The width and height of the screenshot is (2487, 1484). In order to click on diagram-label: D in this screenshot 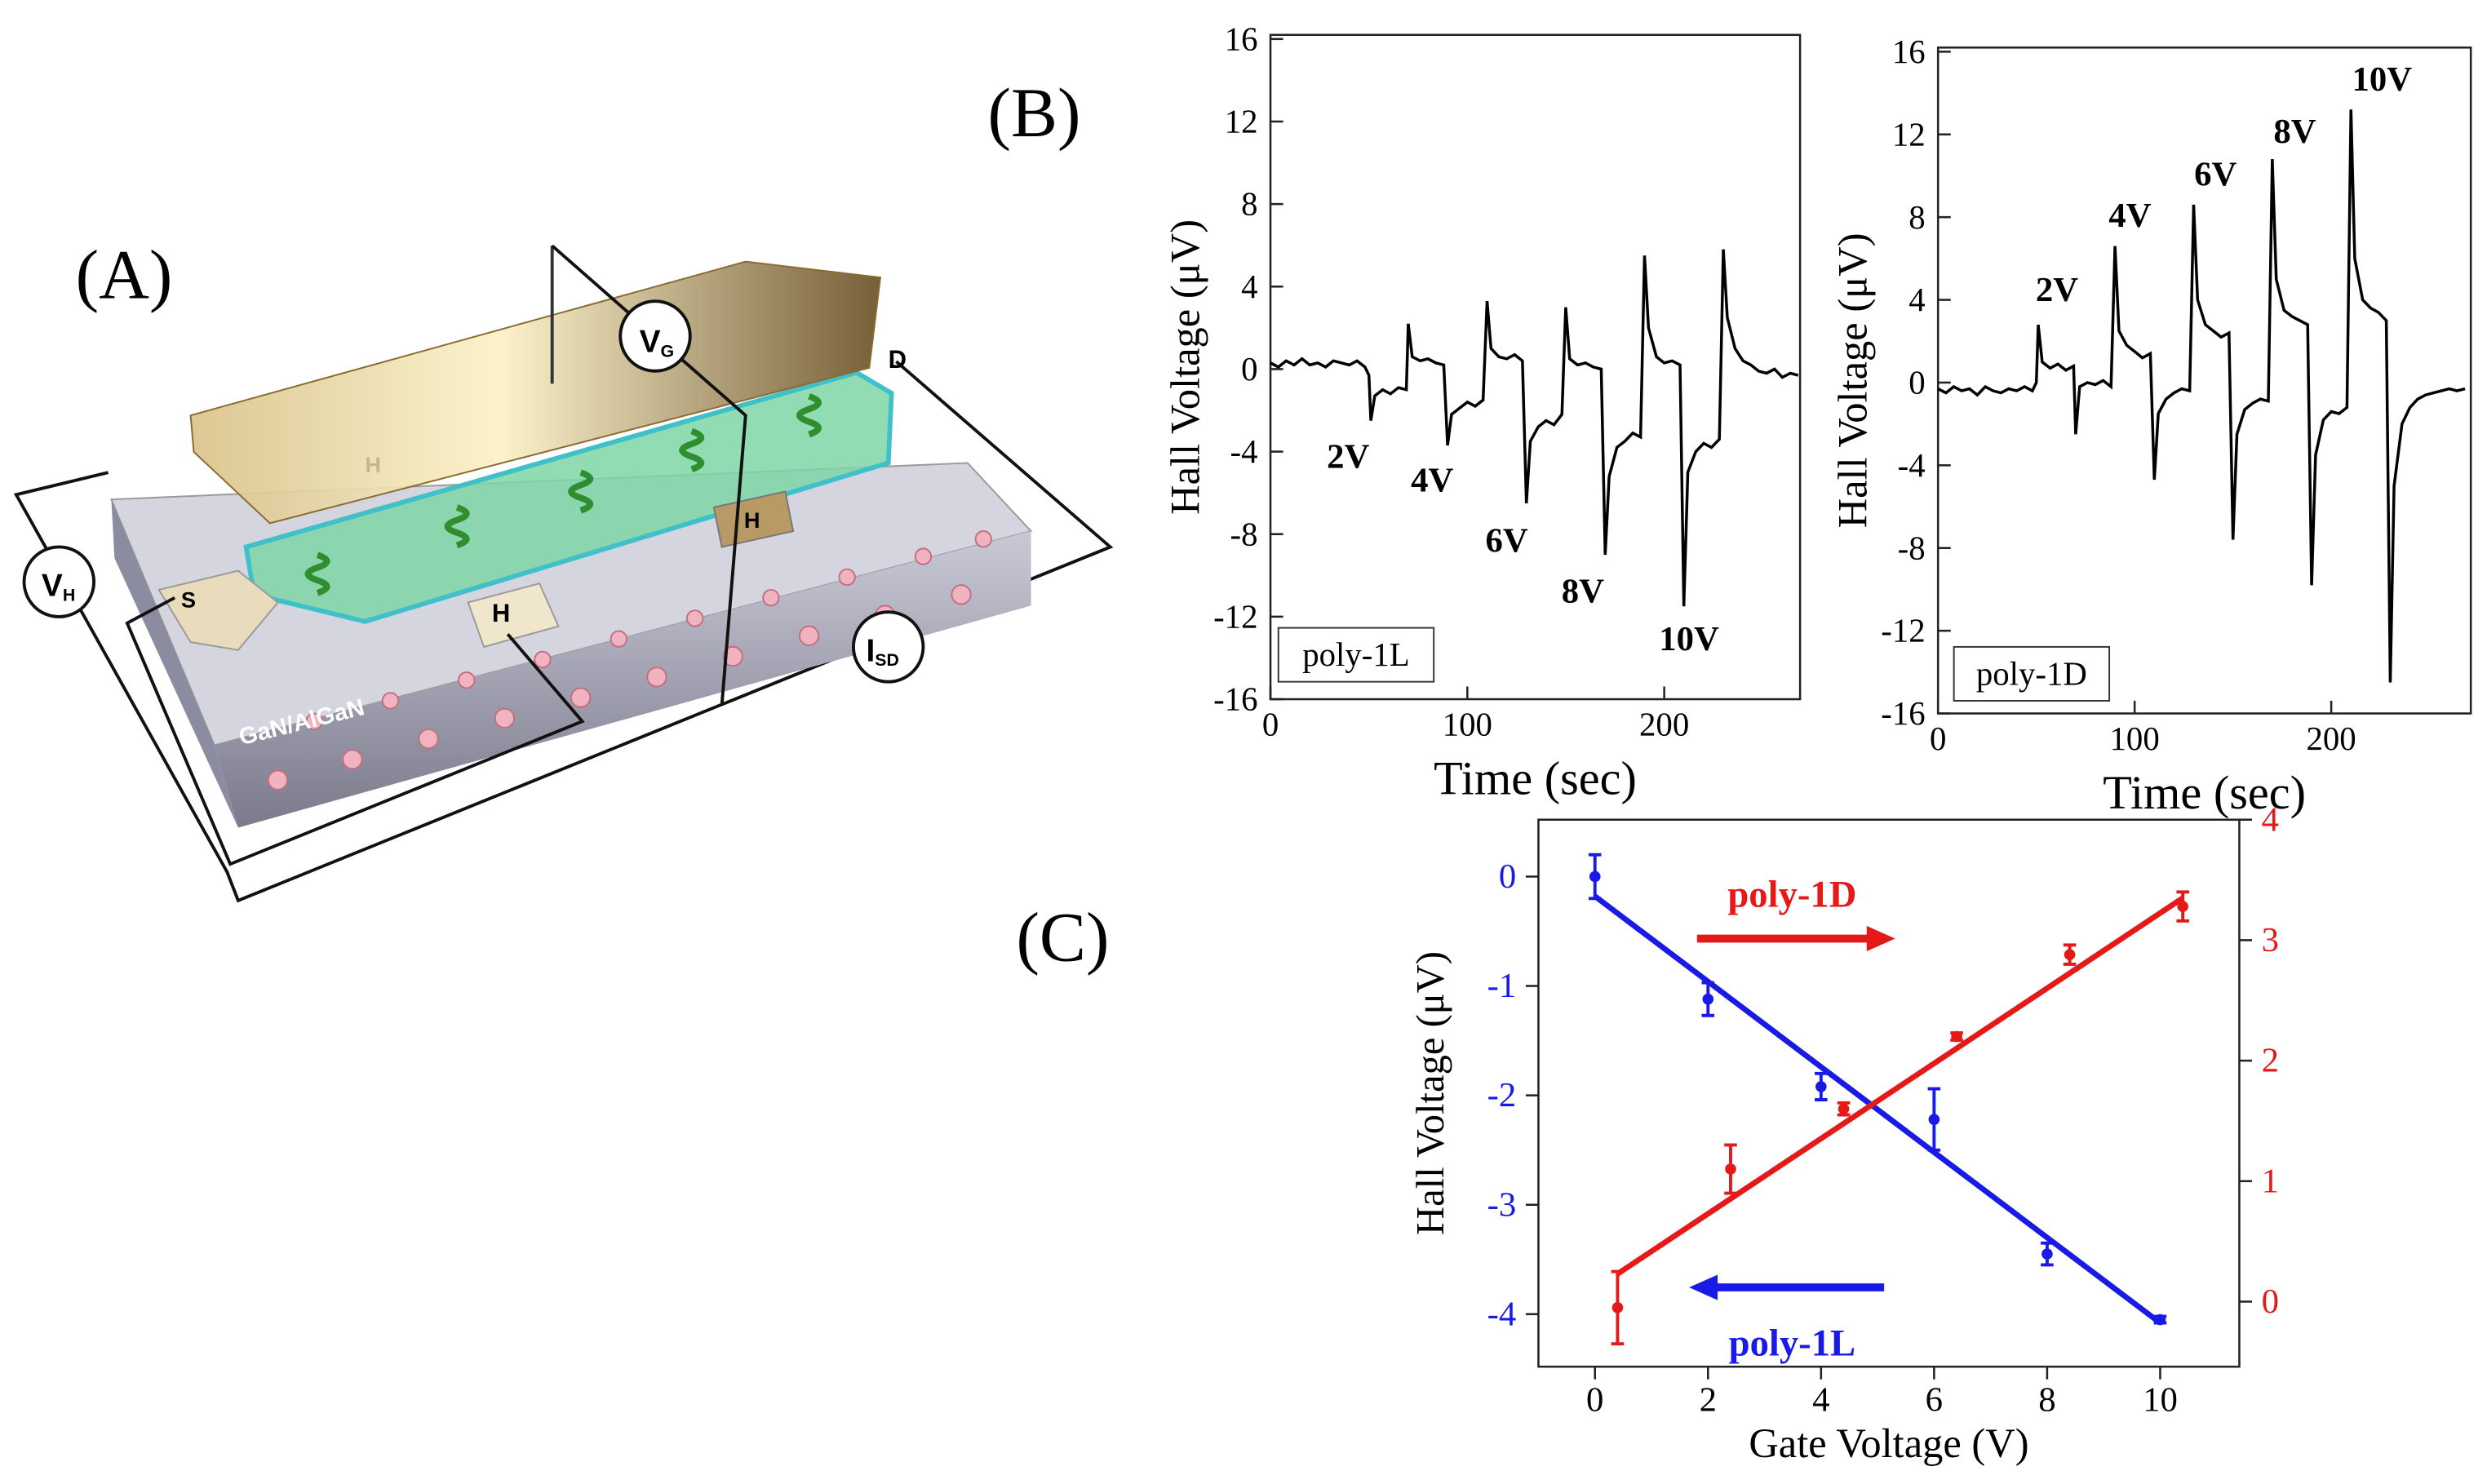, I will do `click(898, 359)`.